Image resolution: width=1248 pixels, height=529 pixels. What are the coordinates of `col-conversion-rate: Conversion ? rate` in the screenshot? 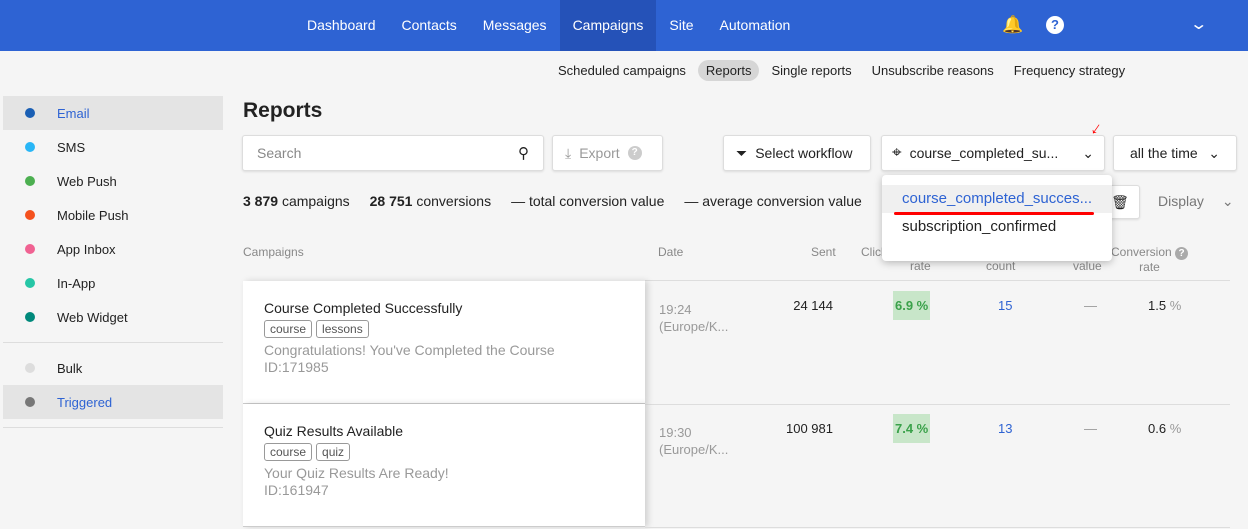 It's located at (1150, 259).